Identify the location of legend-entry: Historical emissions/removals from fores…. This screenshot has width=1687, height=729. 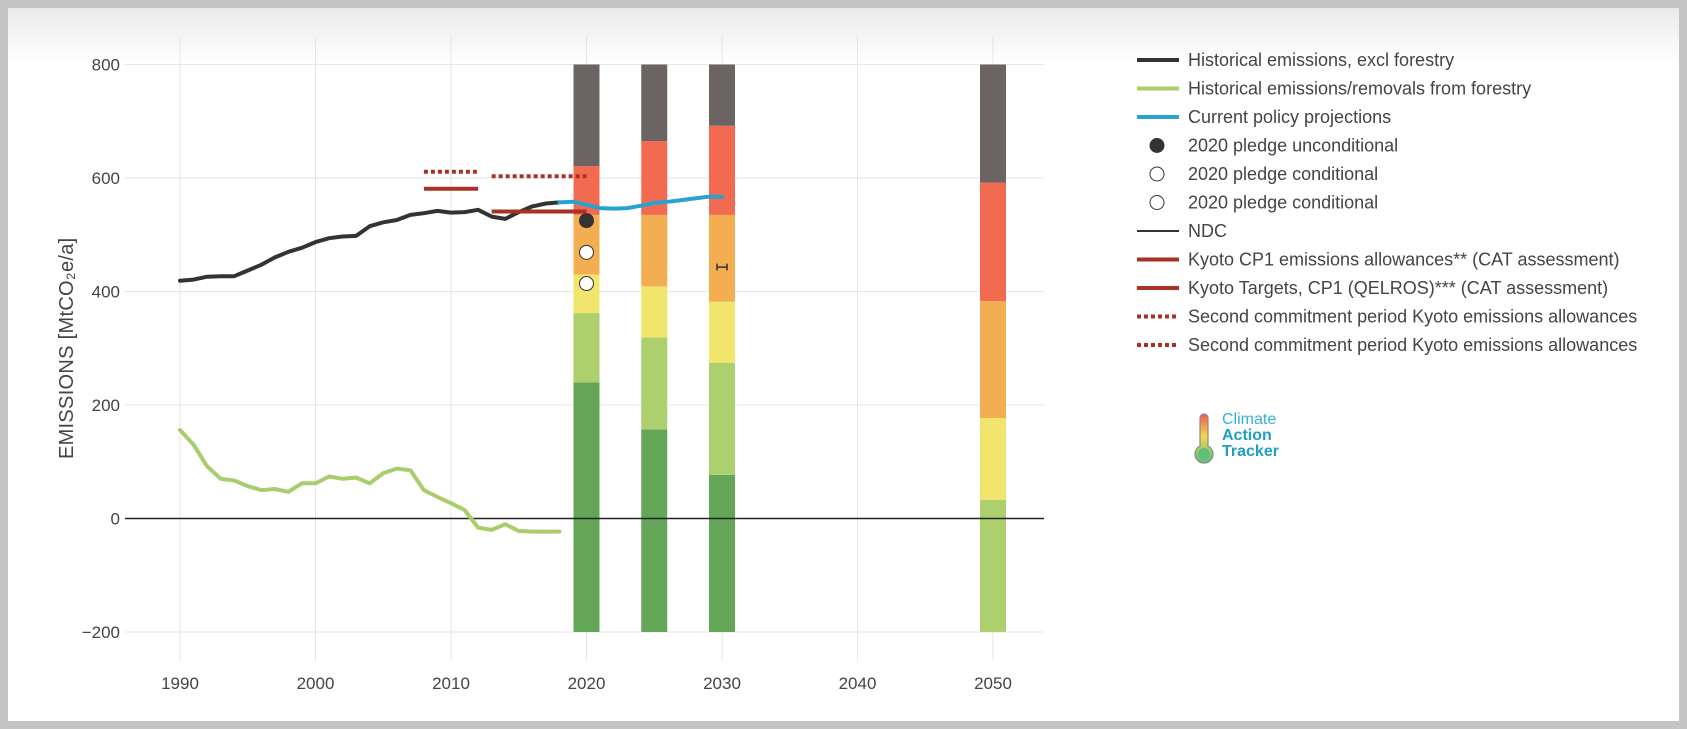
(1359, 89).